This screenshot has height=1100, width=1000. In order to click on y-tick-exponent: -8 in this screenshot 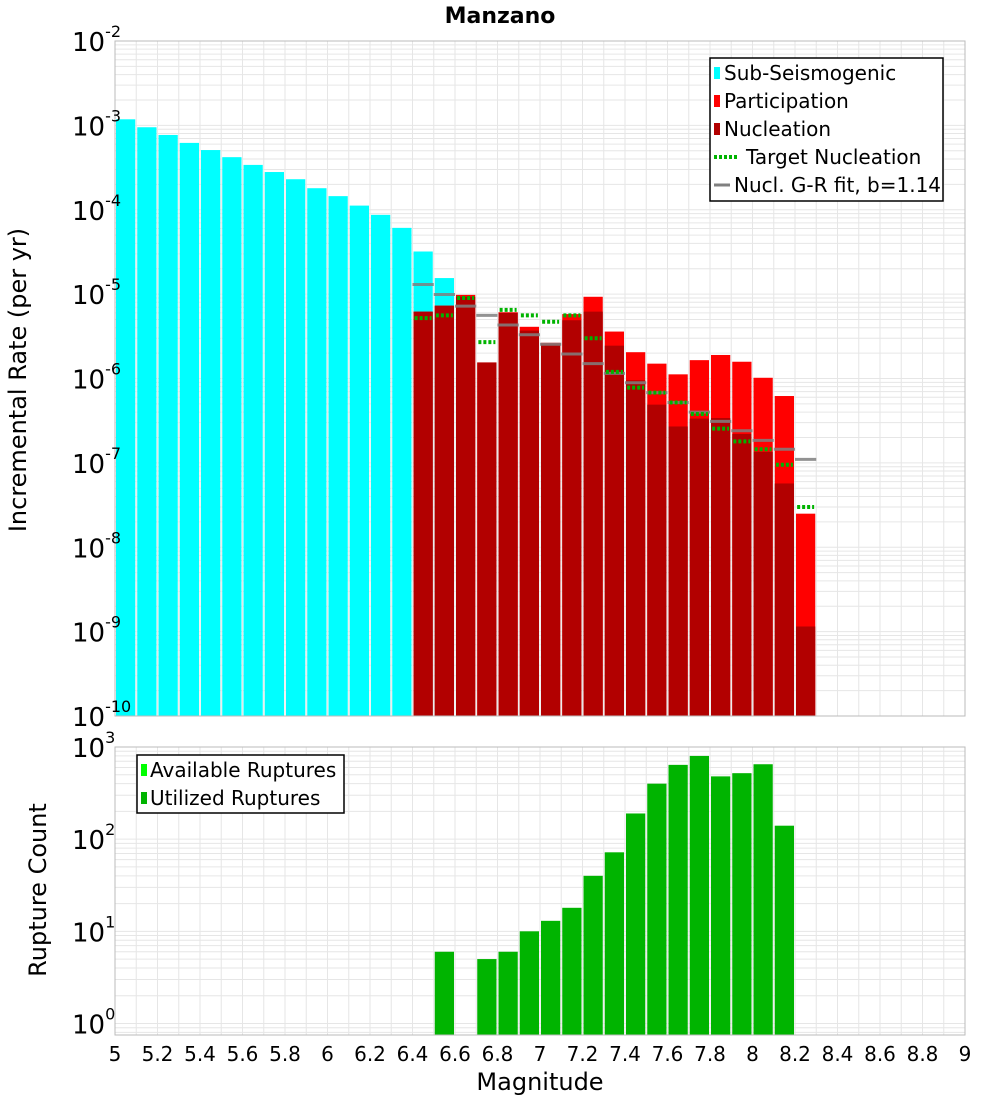, I will do `click(113, 537)`.